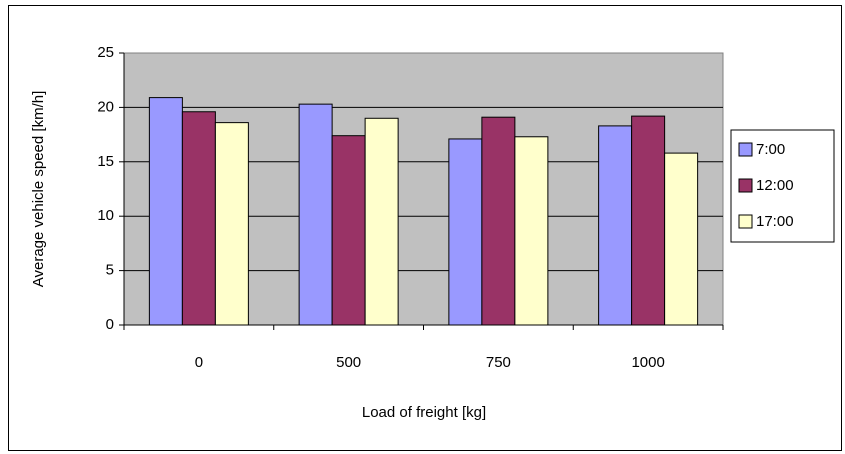 The height and width of the screenshot is (454, 845). Describe the element at coordinates (105, 215) in the screenshot. I see `y-tick-label: 10` at that location.